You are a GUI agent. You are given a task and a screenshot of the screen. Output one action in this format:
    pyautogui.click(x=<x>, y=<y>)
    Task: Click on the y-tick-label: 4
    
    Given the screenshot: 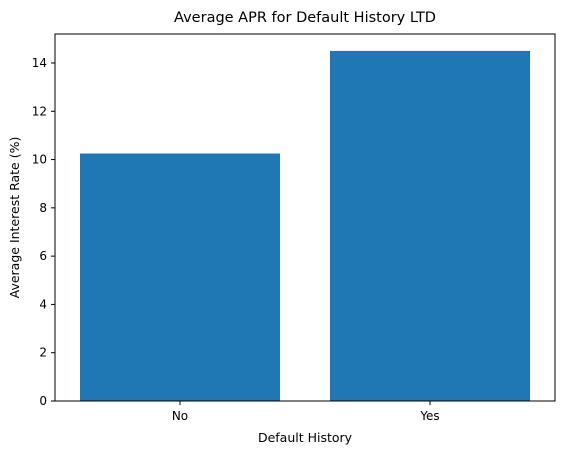 What is the action you would take?
    pyautogui.click(x=43, y=304)
    